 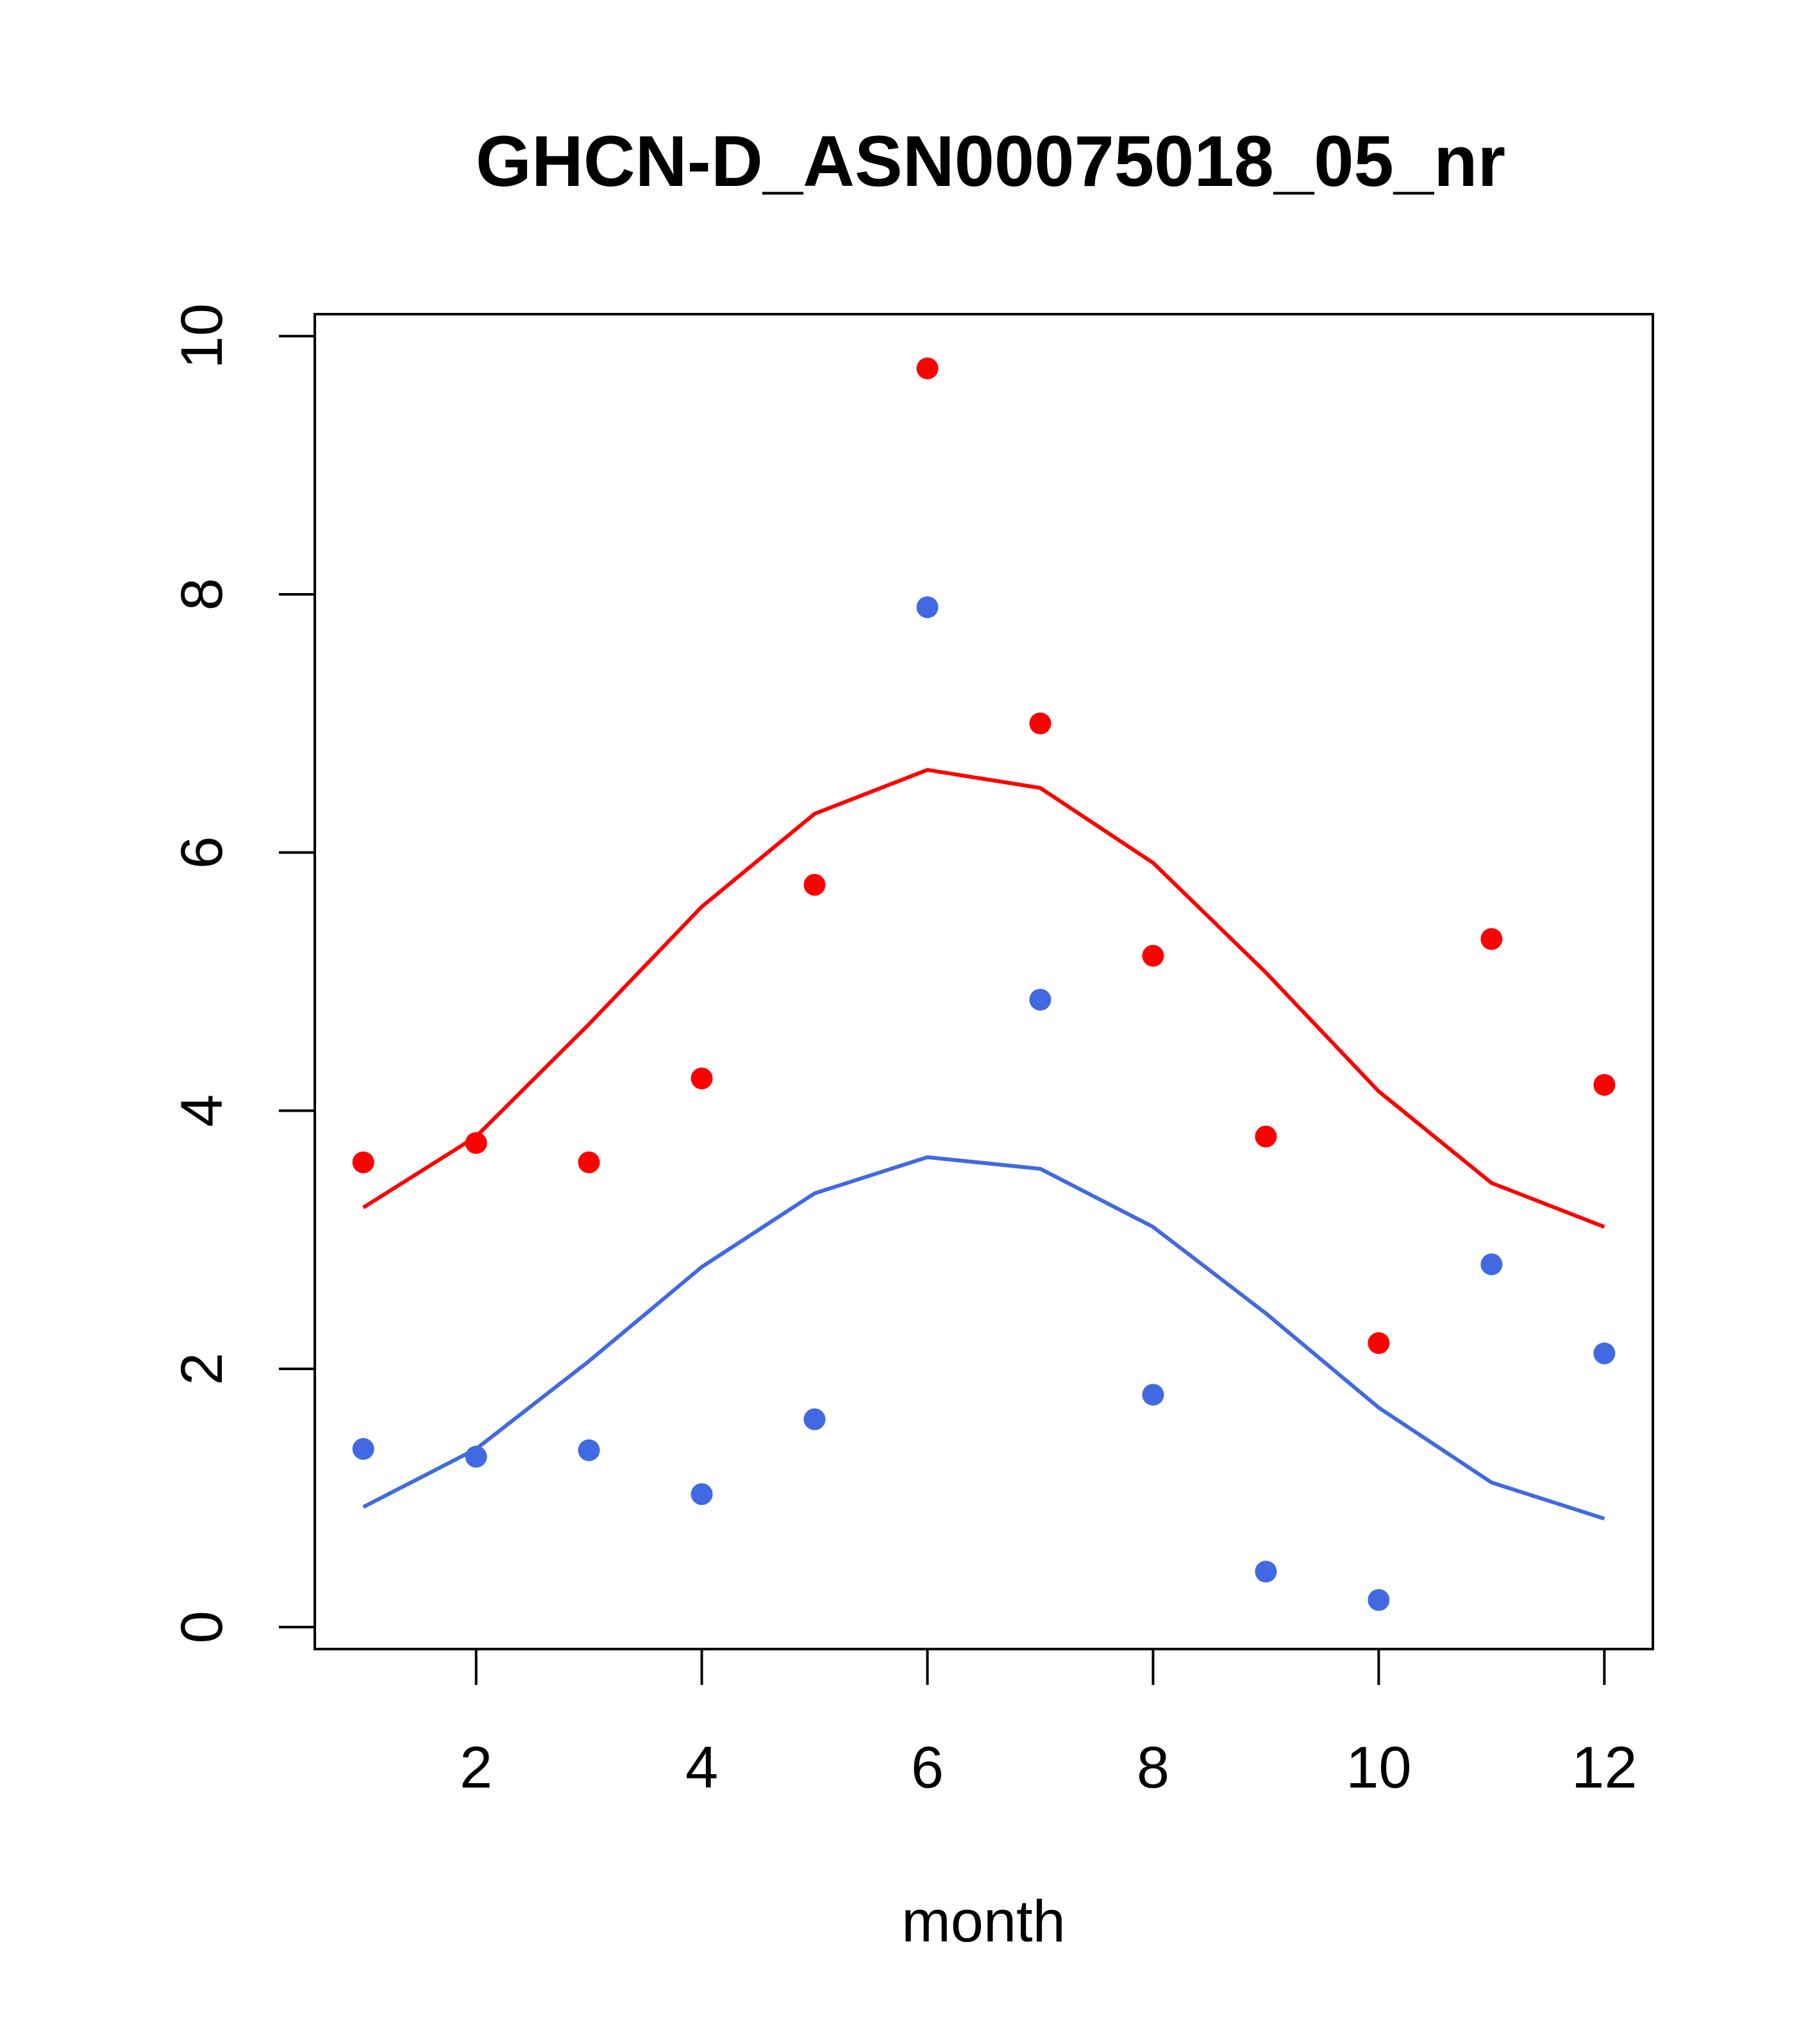 I want to click on y-tick-label: 10, so click(x=202, y=336).